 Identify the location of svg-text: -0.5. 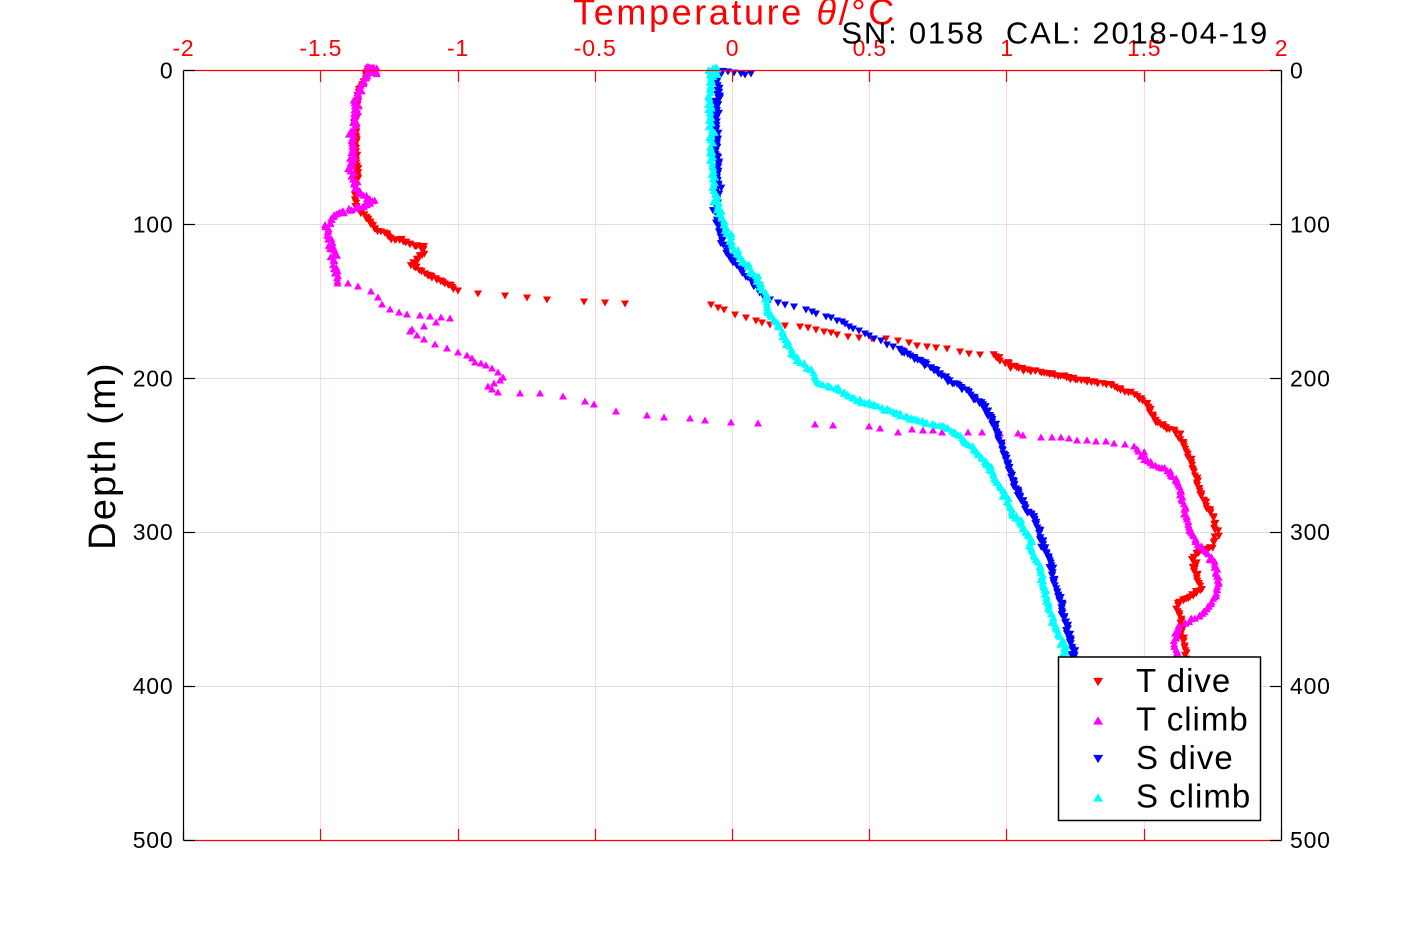
(595, 48).